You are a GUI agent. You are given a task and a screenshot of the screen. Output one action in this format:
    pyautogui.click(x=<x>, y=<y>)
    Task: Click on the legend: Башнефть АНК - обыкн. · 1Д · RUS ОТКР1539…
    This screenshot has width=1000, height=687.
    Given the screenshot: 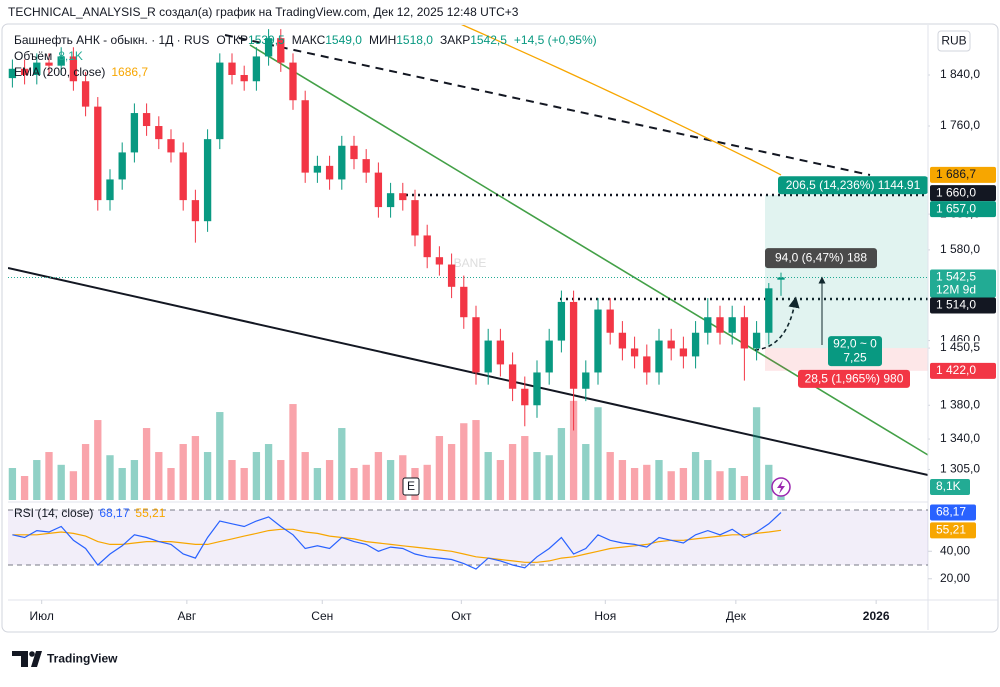 What is the action you would take?
    pyautogui.click(x=305, y=40)
    